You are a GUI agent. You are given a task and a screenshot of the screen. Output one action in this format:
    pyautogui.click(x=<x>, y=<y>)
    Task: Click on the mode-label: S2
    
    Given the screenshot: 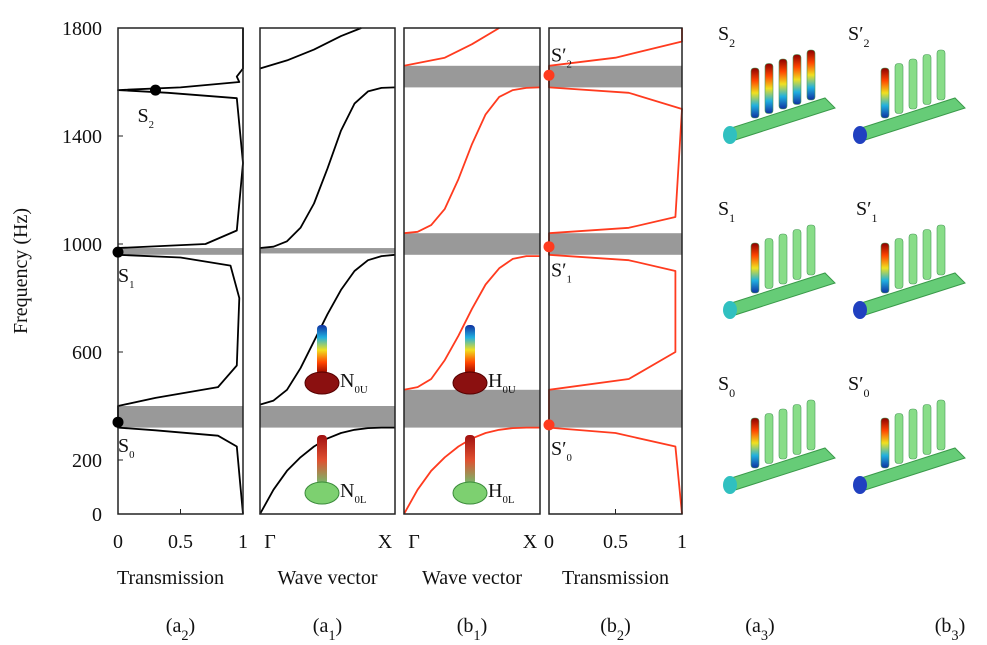 What is the action you would take?
    pyautogui.click(x=726, y=36)
    